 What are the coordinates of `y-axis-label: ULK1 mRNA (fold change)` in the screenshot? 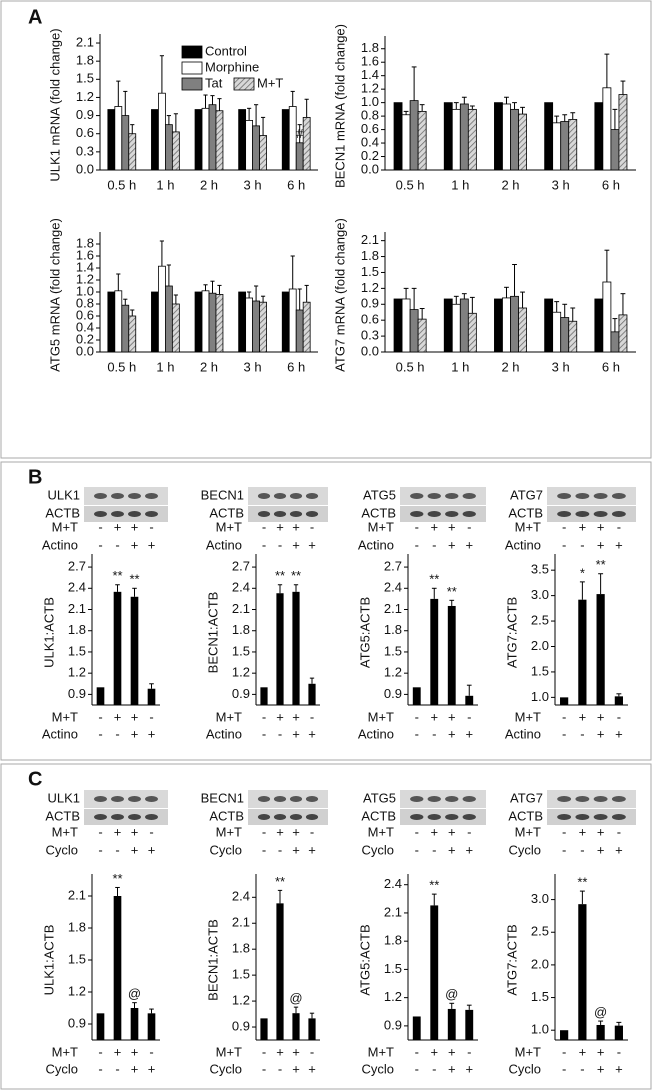 It's located at (54, 104).